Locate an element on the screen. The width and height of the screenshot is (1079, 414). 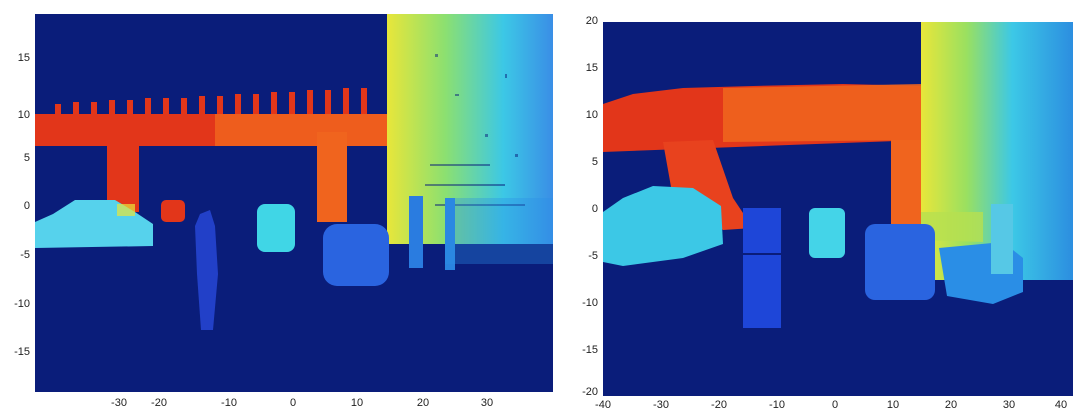
right-near-car is located at coordinates (900, 262).